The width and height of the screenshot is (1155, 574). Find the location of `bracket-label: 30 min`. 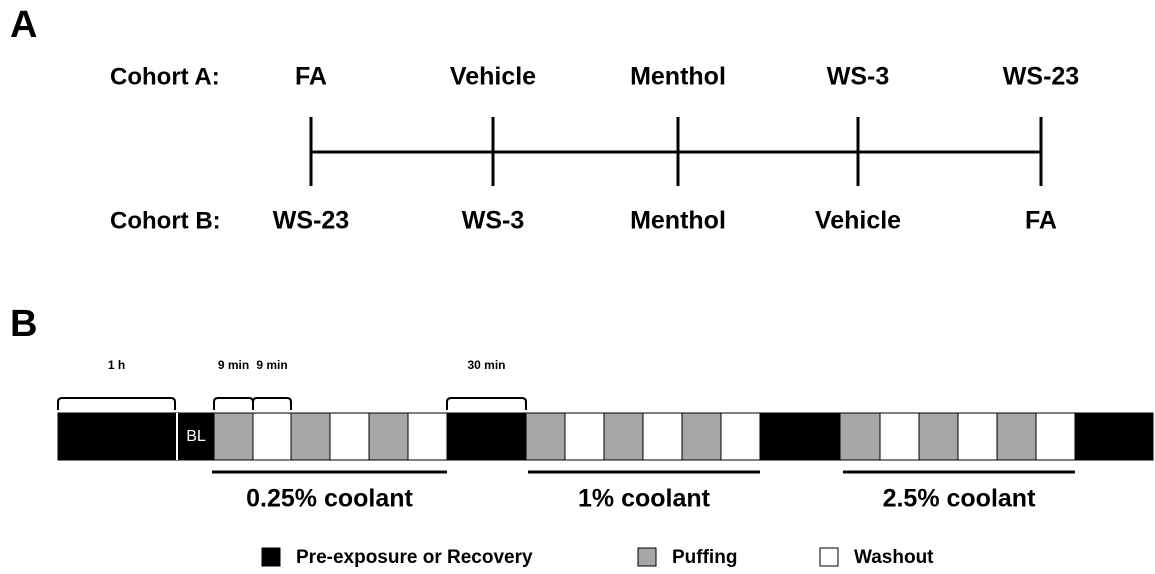

bracket-label: 30 min is located at coordinates (486, 365).